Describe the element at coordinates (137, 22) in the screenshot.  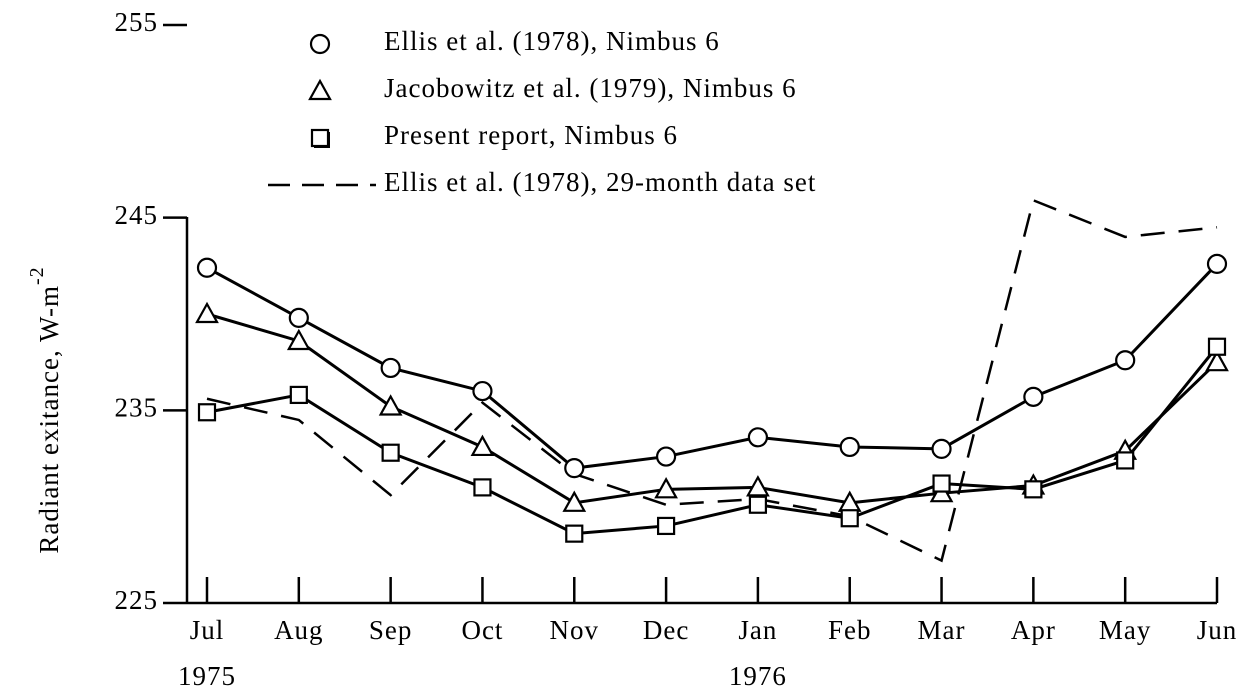
I see `y-tick-label: 255` at that location.